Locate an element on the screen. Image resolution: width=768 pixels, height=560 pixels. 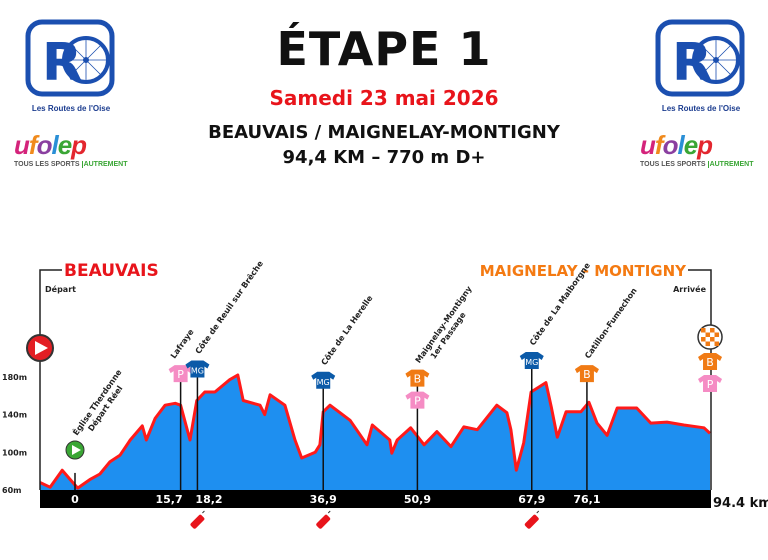
organizer-name-left: Les Routes de l'Oise is located at coordinates (71, 108).